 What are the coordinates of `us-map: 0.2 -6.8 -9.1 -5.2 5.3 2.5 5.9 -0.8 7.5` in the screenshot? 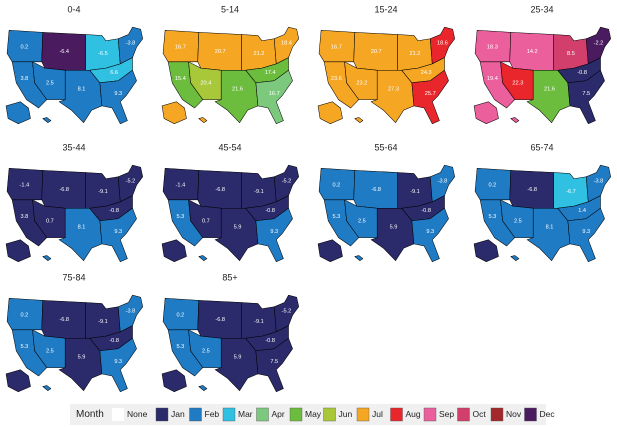 It's located at (230, 343).